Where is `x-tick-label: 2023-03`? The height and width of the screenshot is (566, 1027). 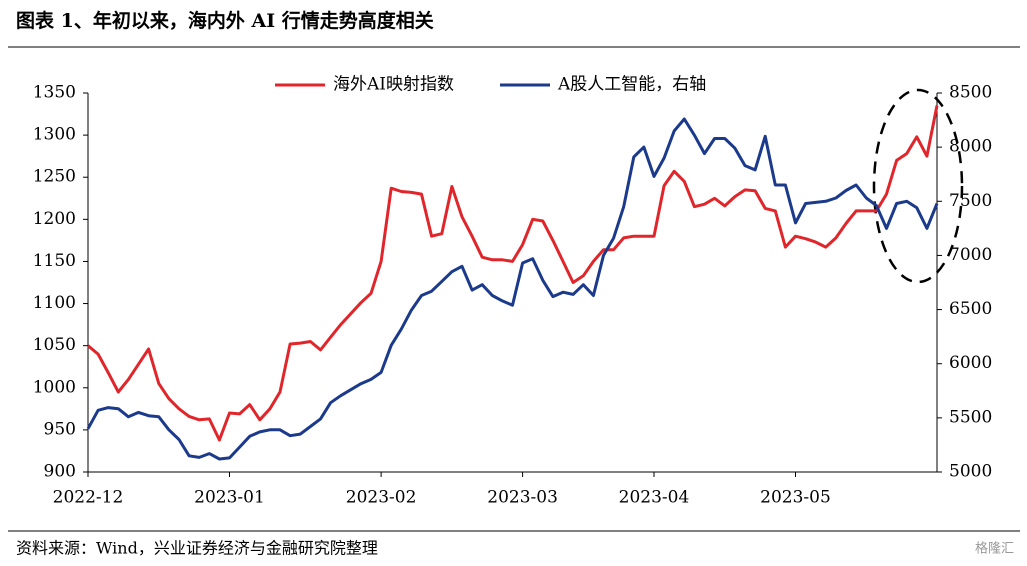
x-tick-label: 2023-03 is located at coordinates (522, 498).